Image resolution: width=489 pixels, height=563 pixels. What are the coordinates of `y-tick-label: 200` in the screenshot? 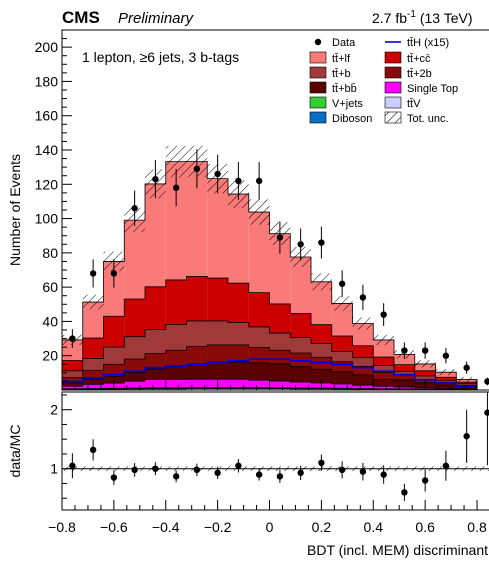 It's located at (47, 47).